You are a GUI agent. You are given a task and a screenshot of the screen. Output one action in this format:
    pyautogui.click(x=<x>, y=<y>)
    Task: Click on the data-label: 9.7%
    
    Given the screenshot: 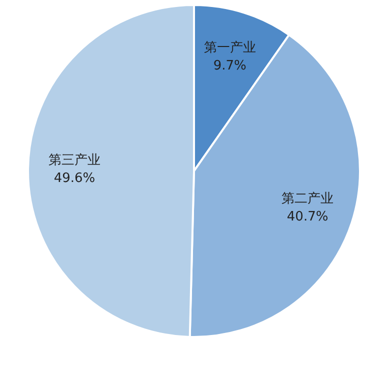 What is the action you would take?
    pyautogui.click(x=229, y=66)
    